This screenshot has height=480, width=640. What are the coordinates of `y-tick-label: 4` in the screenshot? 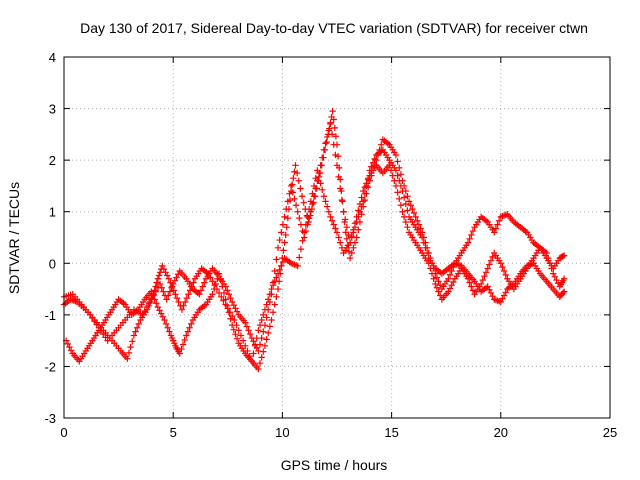 It's located at (52, 57).